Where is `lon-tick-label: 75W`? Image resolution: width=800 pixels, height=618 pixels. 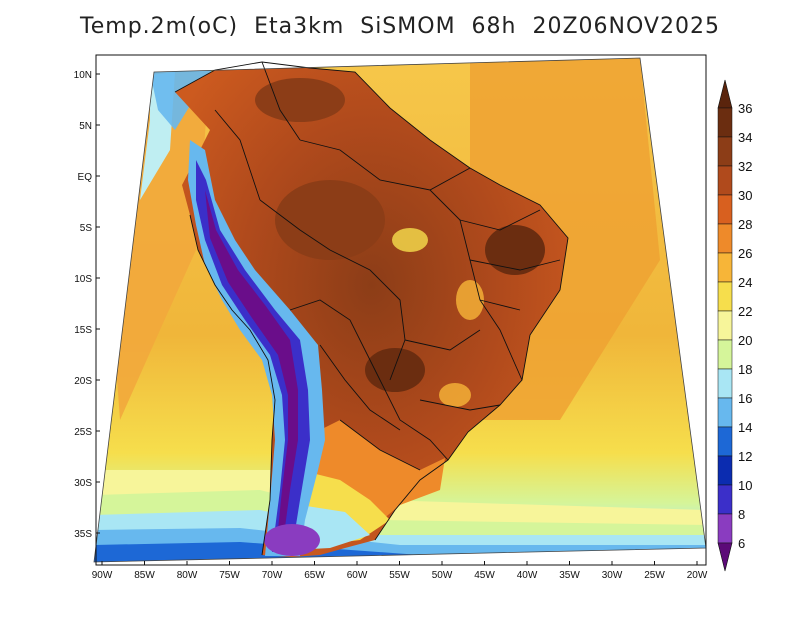 lon-tick-label: 75W is located at coordinates (229, 575).